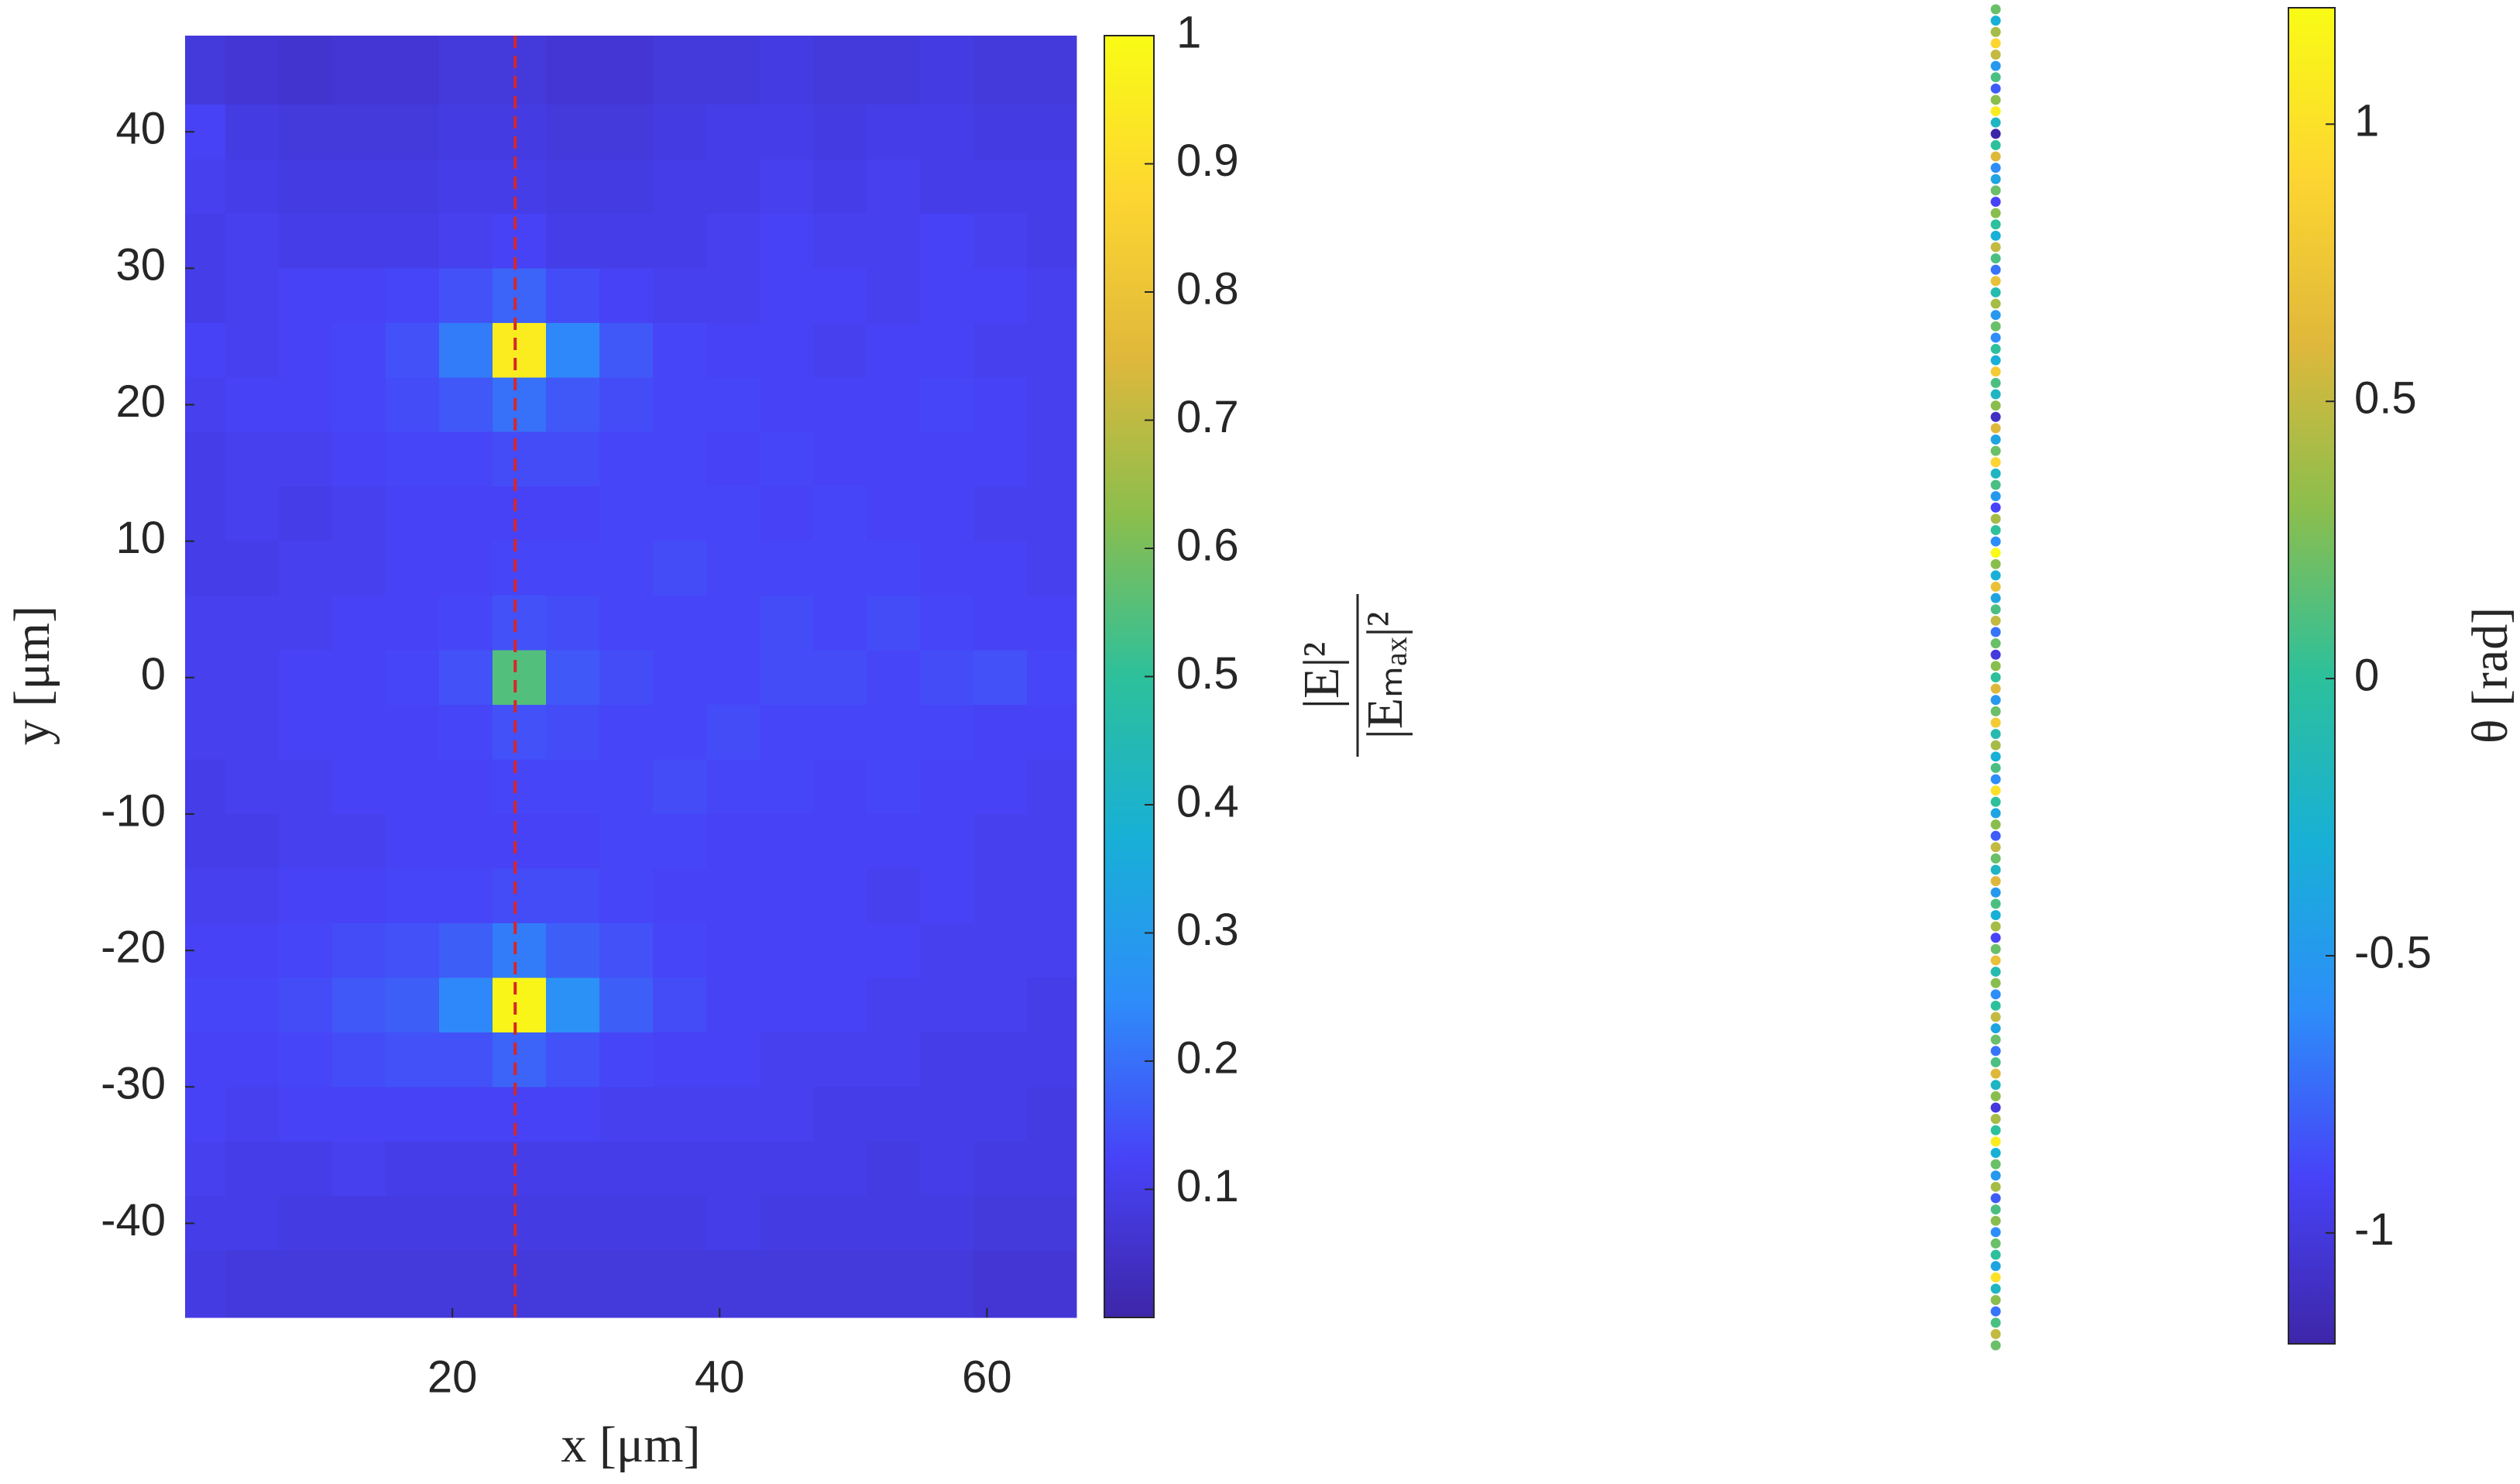  What do you see at coordinates (2312, 676) in the screenshot?
I see `colorbar` at bounding box center [2312, 676].